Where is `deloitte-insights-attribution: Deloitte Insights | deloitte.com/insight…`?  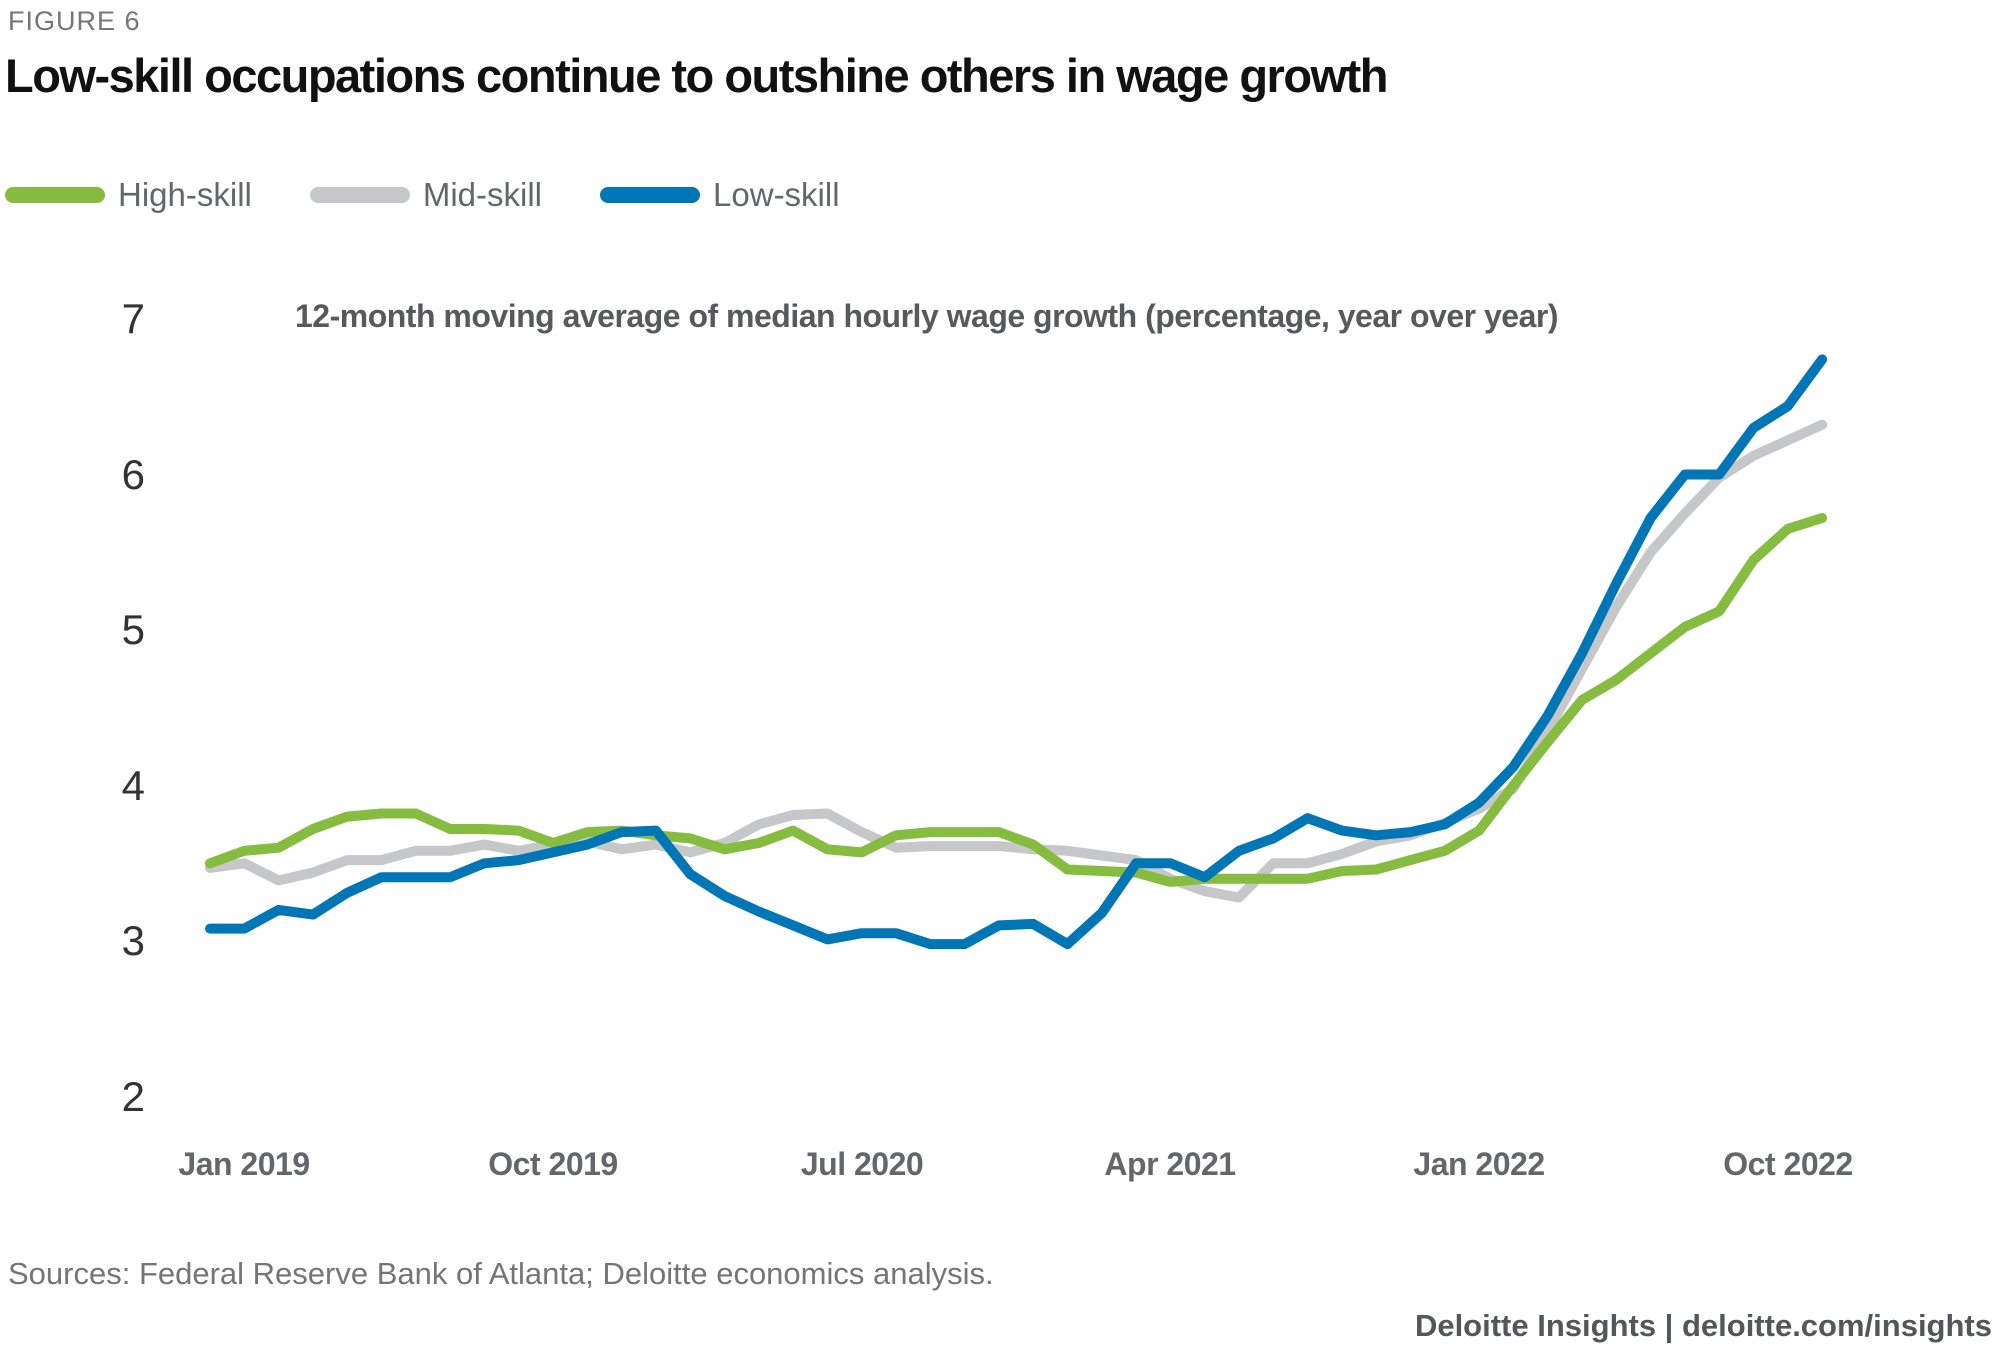
deloitte-insights-attribution: Deloitte Insights | deloitte.com/insight… is located at coordinates (1703, 1325).